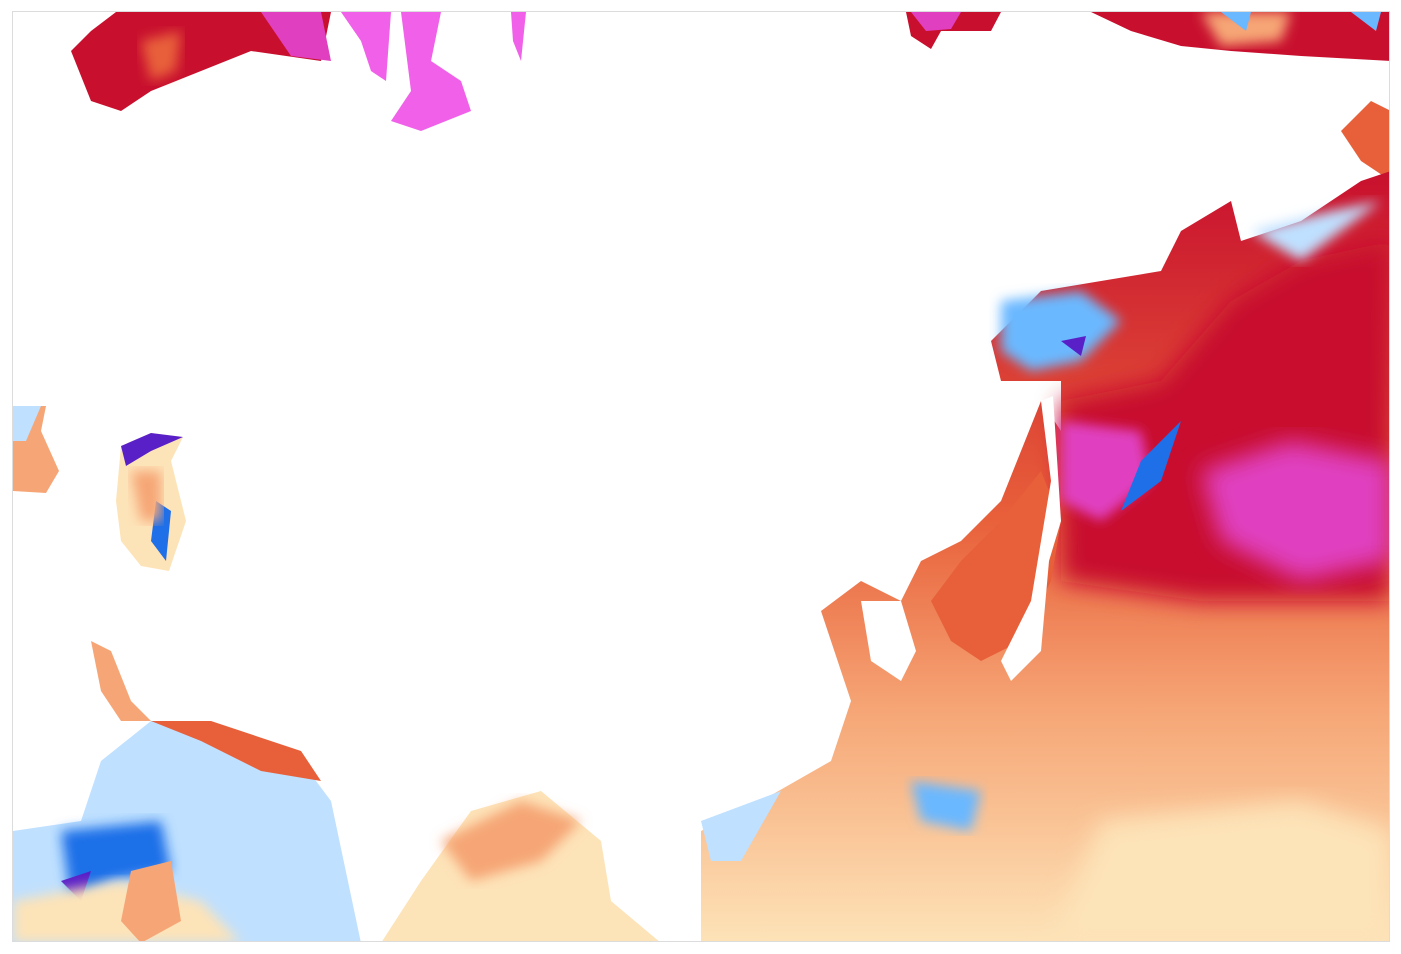 This screenshot has height=954, width=1401. What do you see at coordinates (298, 71) in the screenshot?
I see `arctic-west-region` at bounding box center [298, 71].